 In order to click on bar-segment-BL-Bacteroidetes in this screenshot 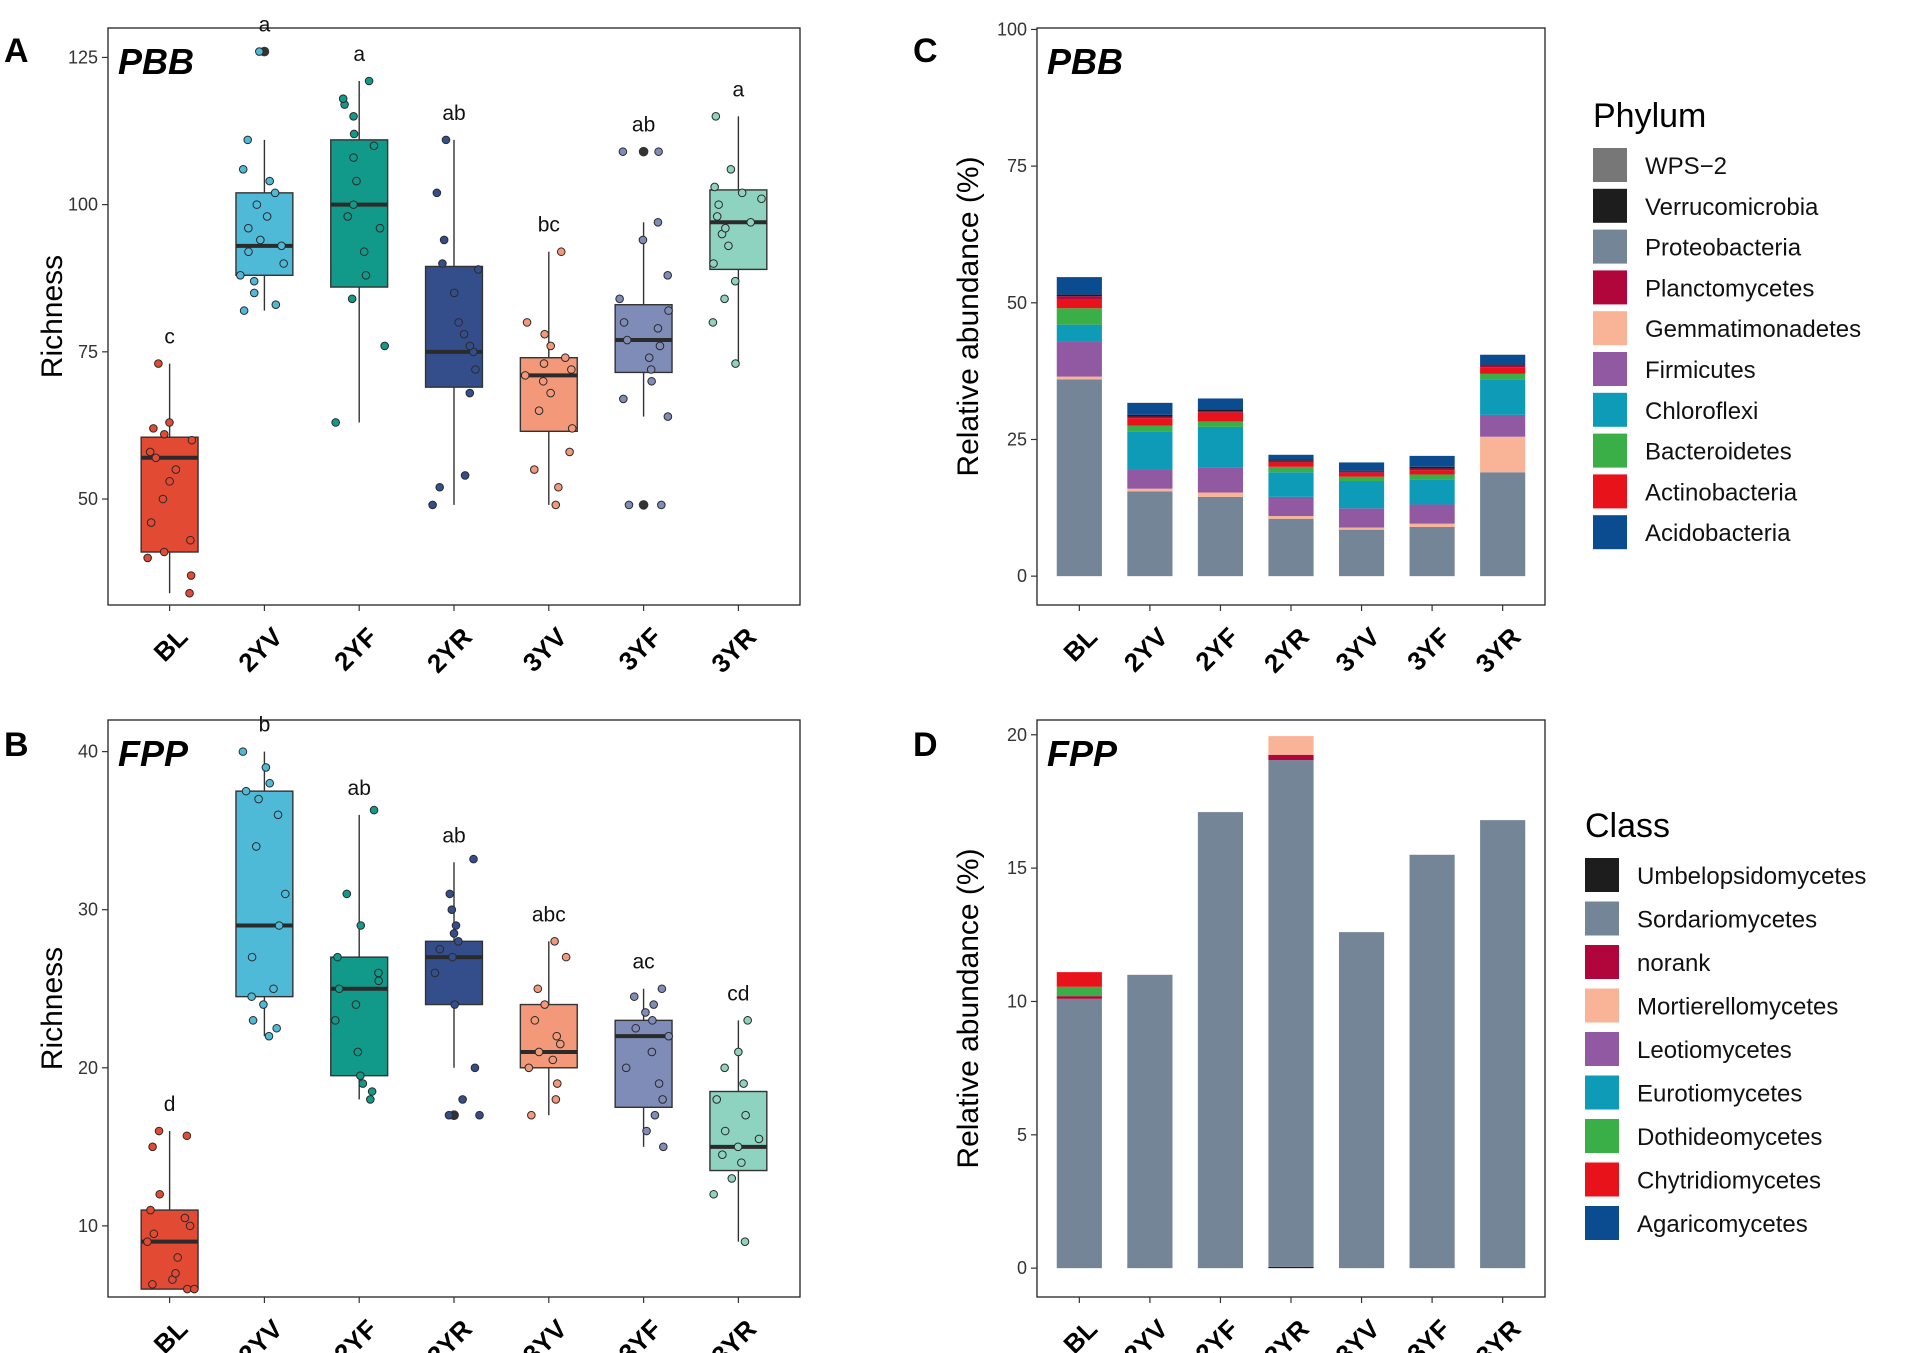, I will do `click(1079, 316)`.